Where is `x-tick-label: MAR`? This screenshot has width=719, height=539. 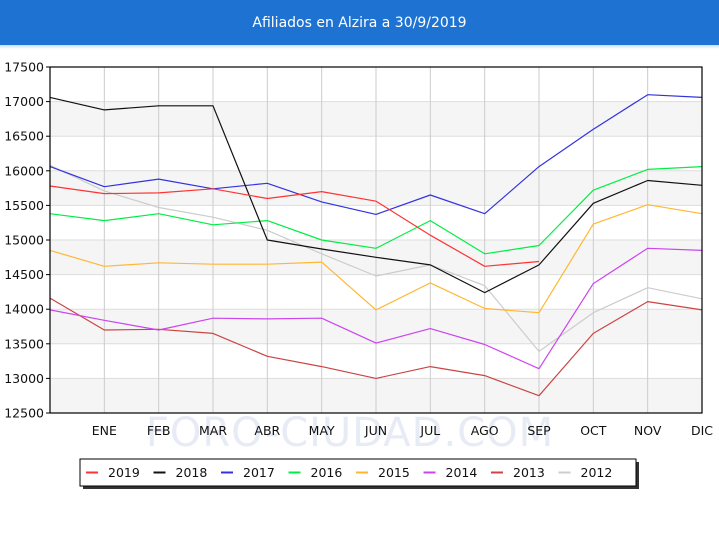
x-tick-label: MAR is located at coordinates (213, 430).